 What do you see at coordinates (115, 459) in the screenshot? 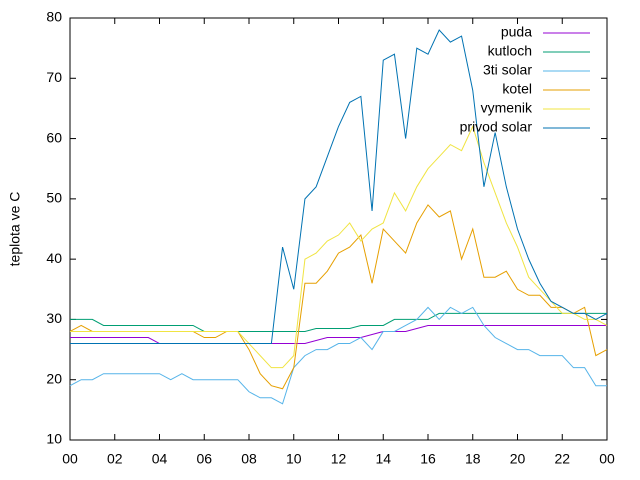
I see `x-tick-label: 02` at bounding box center [115, 459].